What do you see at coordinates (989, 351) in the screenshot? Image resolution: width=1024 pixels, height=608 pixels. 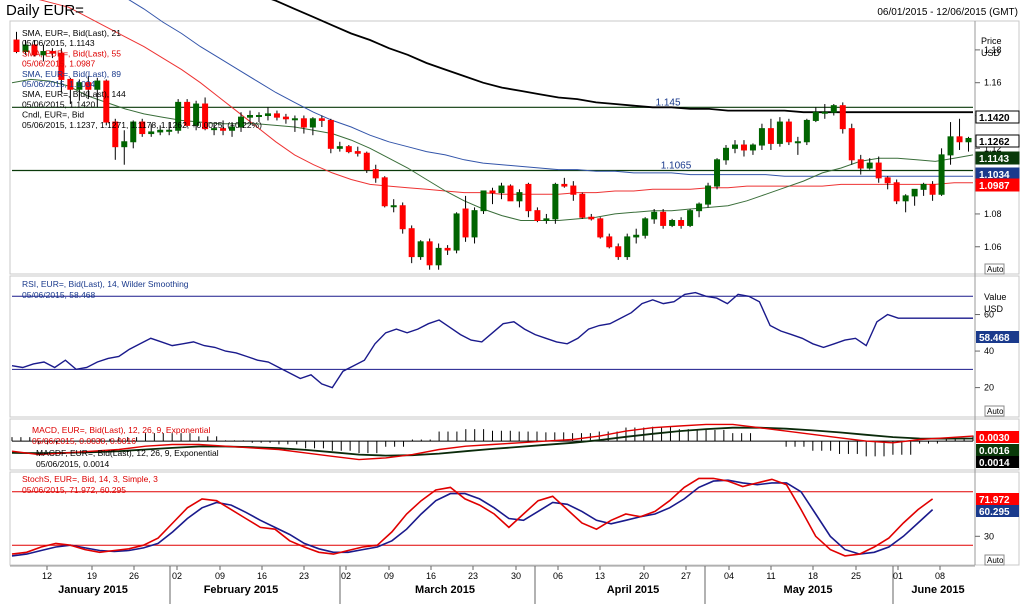 I see `rsi-tick-label: 40` at bounding box center [989, 351].